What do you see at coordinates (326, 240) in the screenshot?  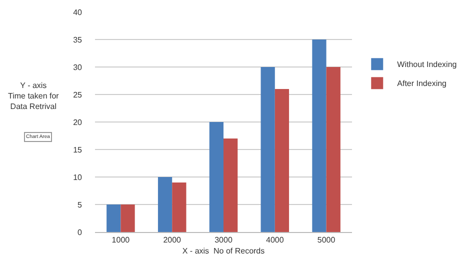 I see `x-tick-label: 5000` at bounding box center [326, 240].